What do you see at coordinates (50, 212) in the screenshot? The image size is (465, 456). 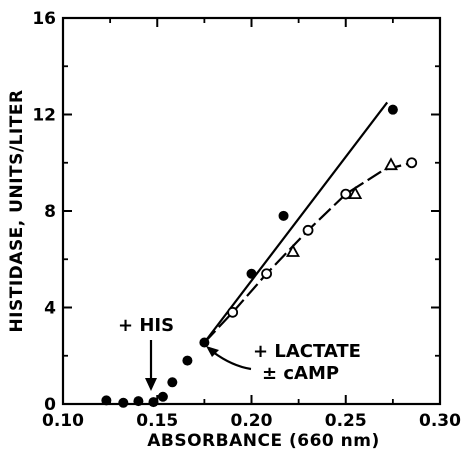 I see `y-tick-label: 8` at bounding box center [50, 212].